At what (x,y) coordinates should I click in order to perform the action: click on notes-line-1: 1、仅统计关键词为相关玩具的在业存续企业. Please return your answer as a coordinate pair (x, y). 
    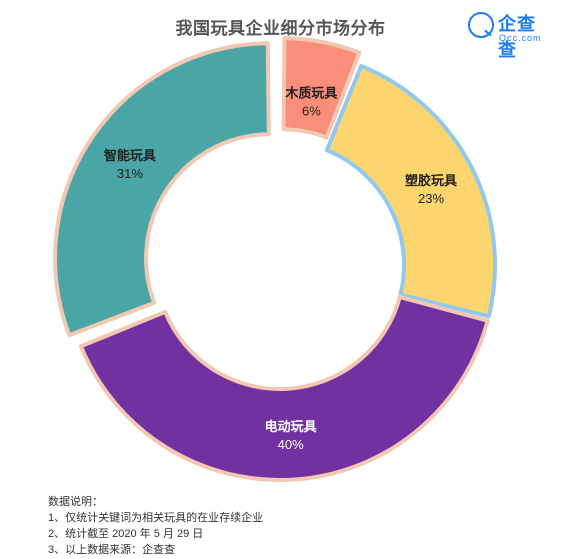
    Looking at the image, I should click on (156, 518).